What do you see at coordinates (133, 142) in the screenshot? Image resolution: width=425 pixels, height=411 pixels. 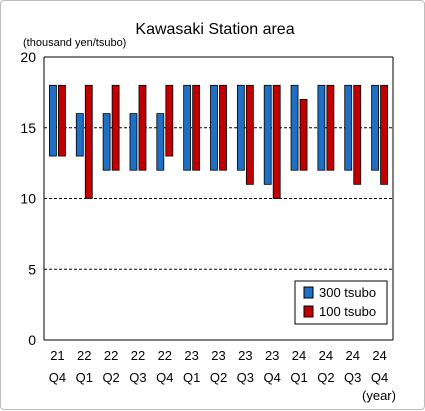 I see `bar-300-tsubo-22-Q3` at bounding box center [133, 142].